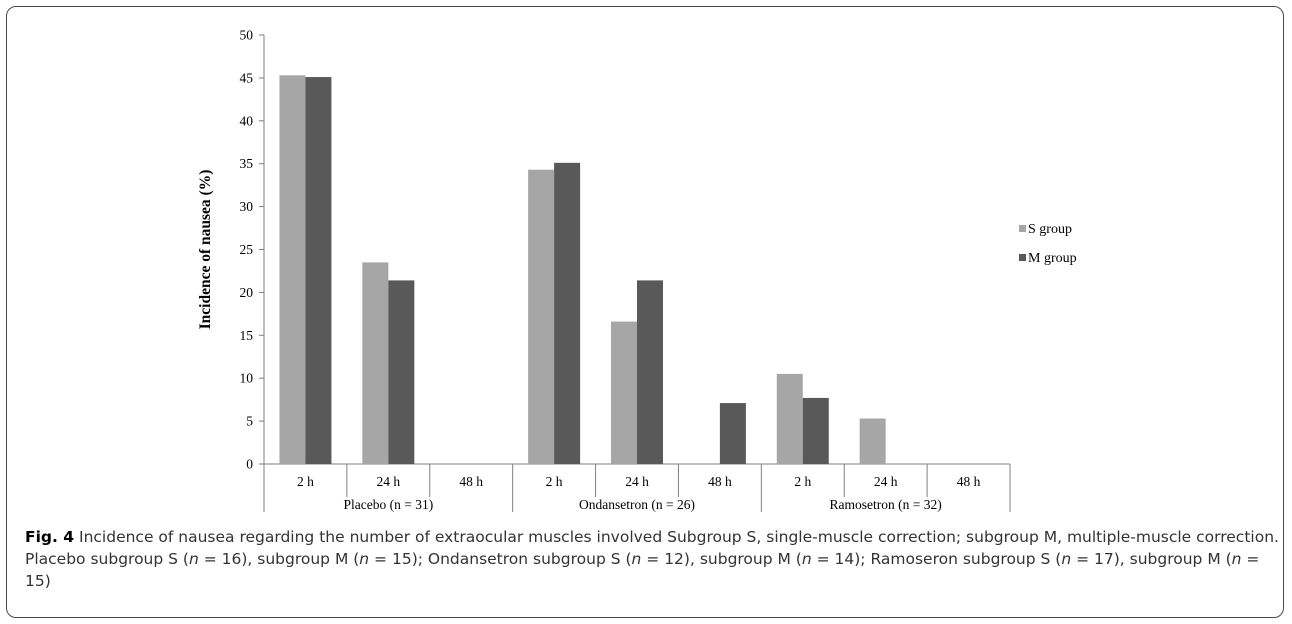  Describe the element at coordinates (247, 335) in the screenshot. I see `y-tick-label: 15` at that location.